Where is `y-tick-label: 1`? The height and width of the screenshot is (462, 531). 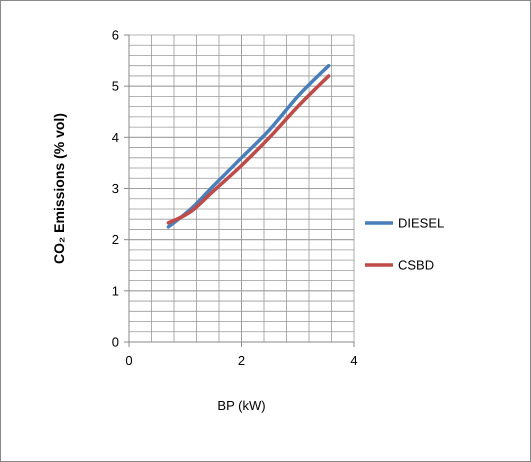
y-tick-label: 1 is located at coordinates (115, 290).